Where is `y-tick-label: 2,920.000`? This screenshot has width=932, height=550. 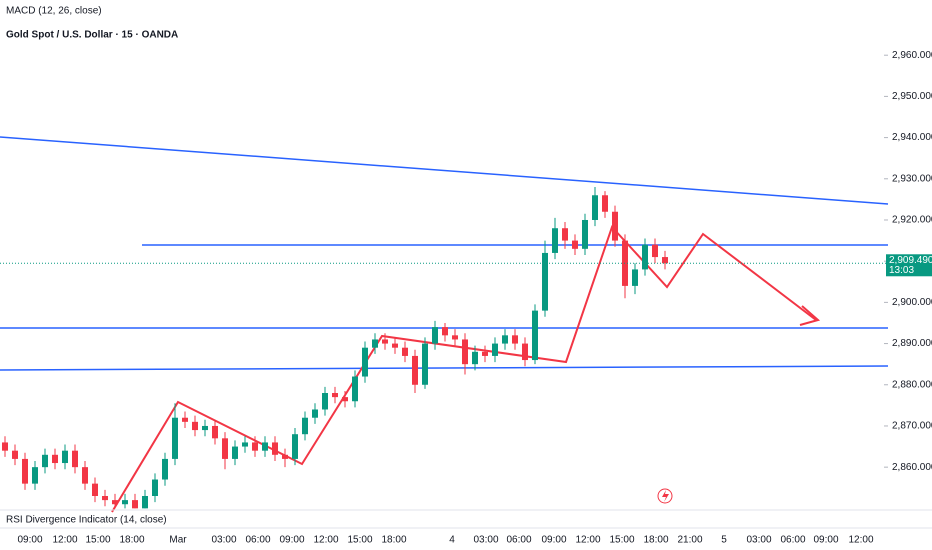 y-tick-label: 2,920.000 is located at coordinates (912, 220).